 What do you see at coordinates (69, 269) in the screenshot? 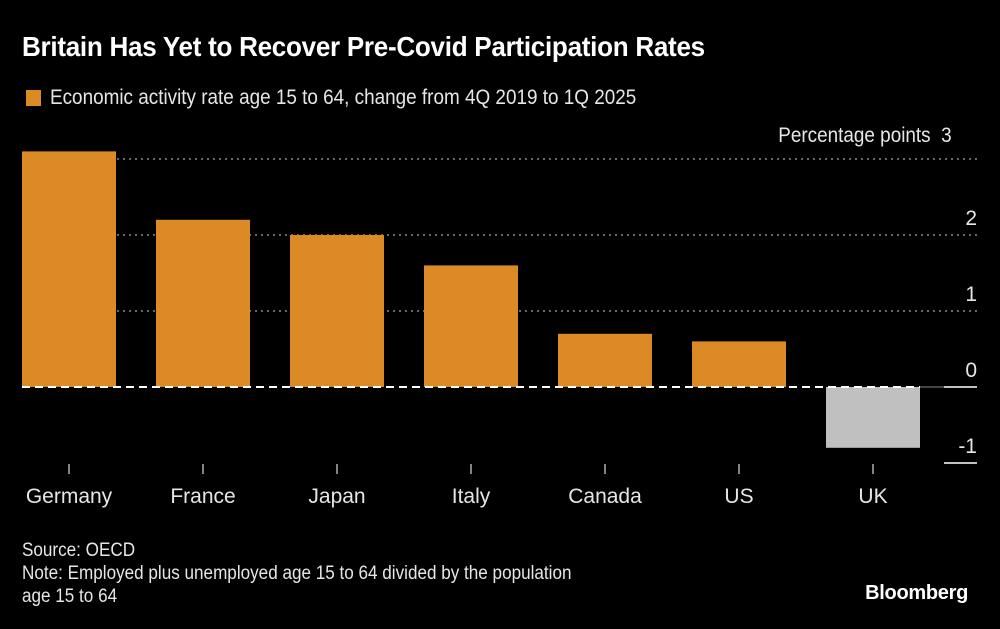
I see `bar-germany` at bounding box center [69, 269].